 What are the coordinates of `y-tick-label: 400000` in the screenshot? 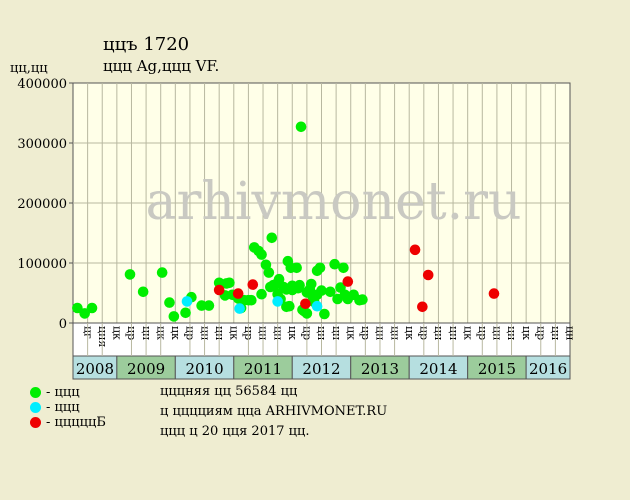 It's located at (42, 84).